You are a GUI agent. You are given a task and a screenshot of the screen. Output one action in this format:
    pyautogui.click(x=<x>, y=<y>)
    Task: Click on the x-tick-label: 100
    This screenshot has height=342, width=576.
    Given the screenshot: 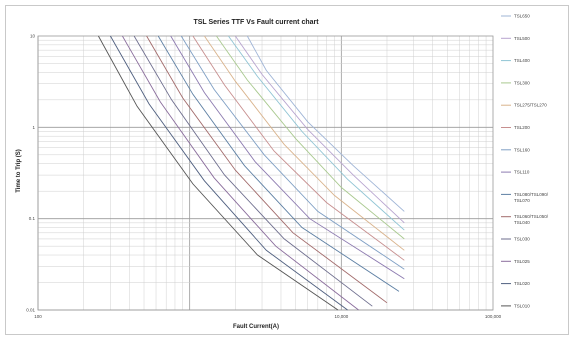 What is the action you would take?
    pyautogui.click(x=38, y=316)
    